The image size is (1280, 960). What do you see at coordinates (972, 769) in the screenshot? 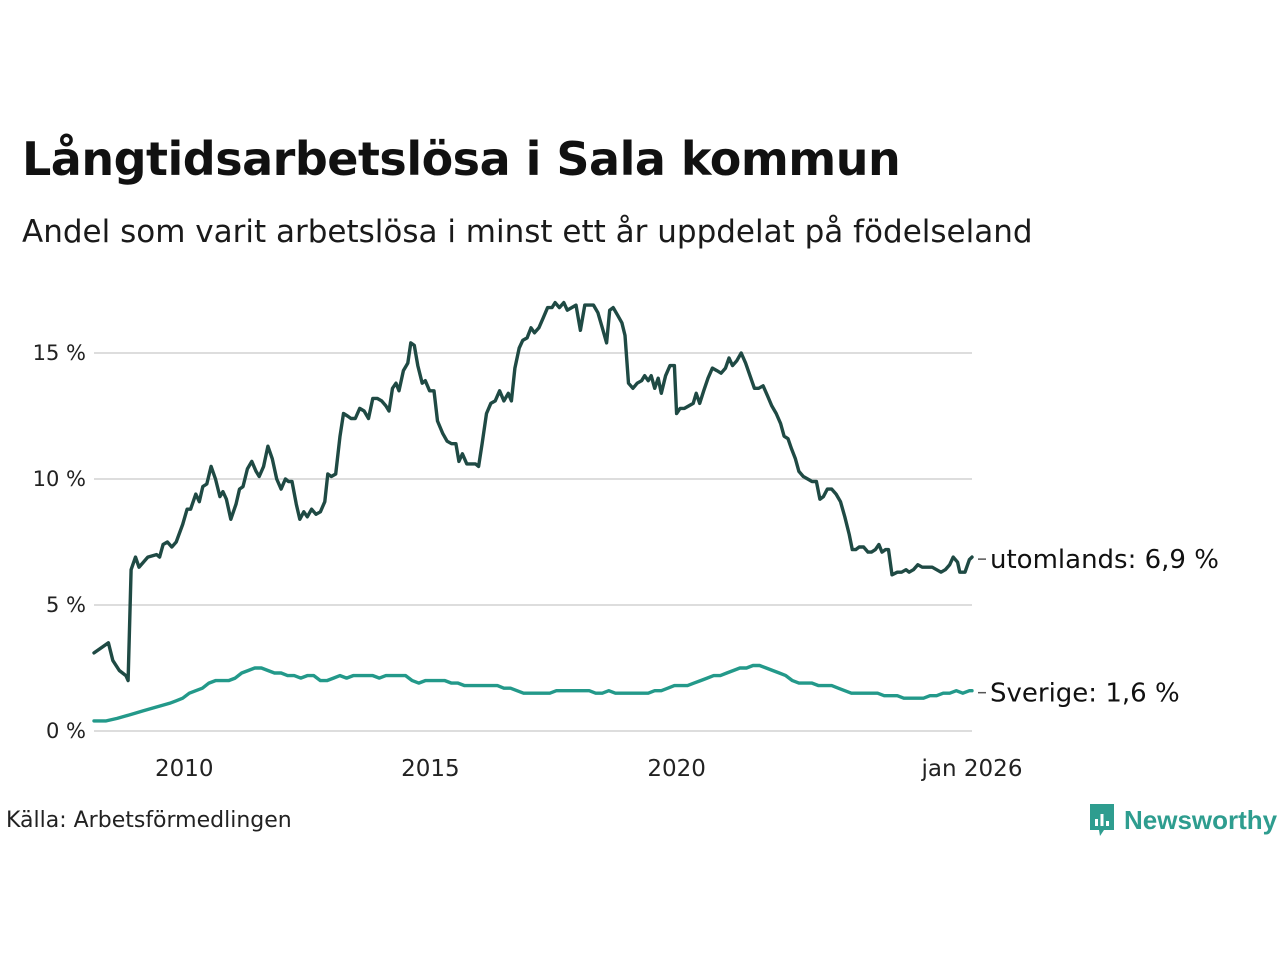
I see `x-tick-label-jan-2026: jan 2026` at bounding box center [972, 769].